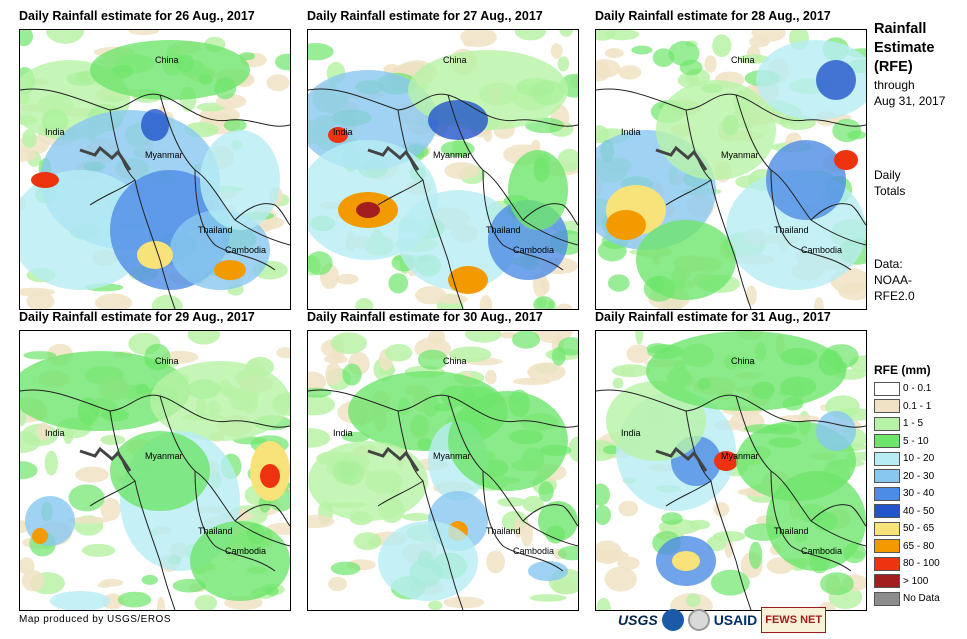 The image size is (967, 639). I want to click on usaid-seal-icon, so click(698, 620).